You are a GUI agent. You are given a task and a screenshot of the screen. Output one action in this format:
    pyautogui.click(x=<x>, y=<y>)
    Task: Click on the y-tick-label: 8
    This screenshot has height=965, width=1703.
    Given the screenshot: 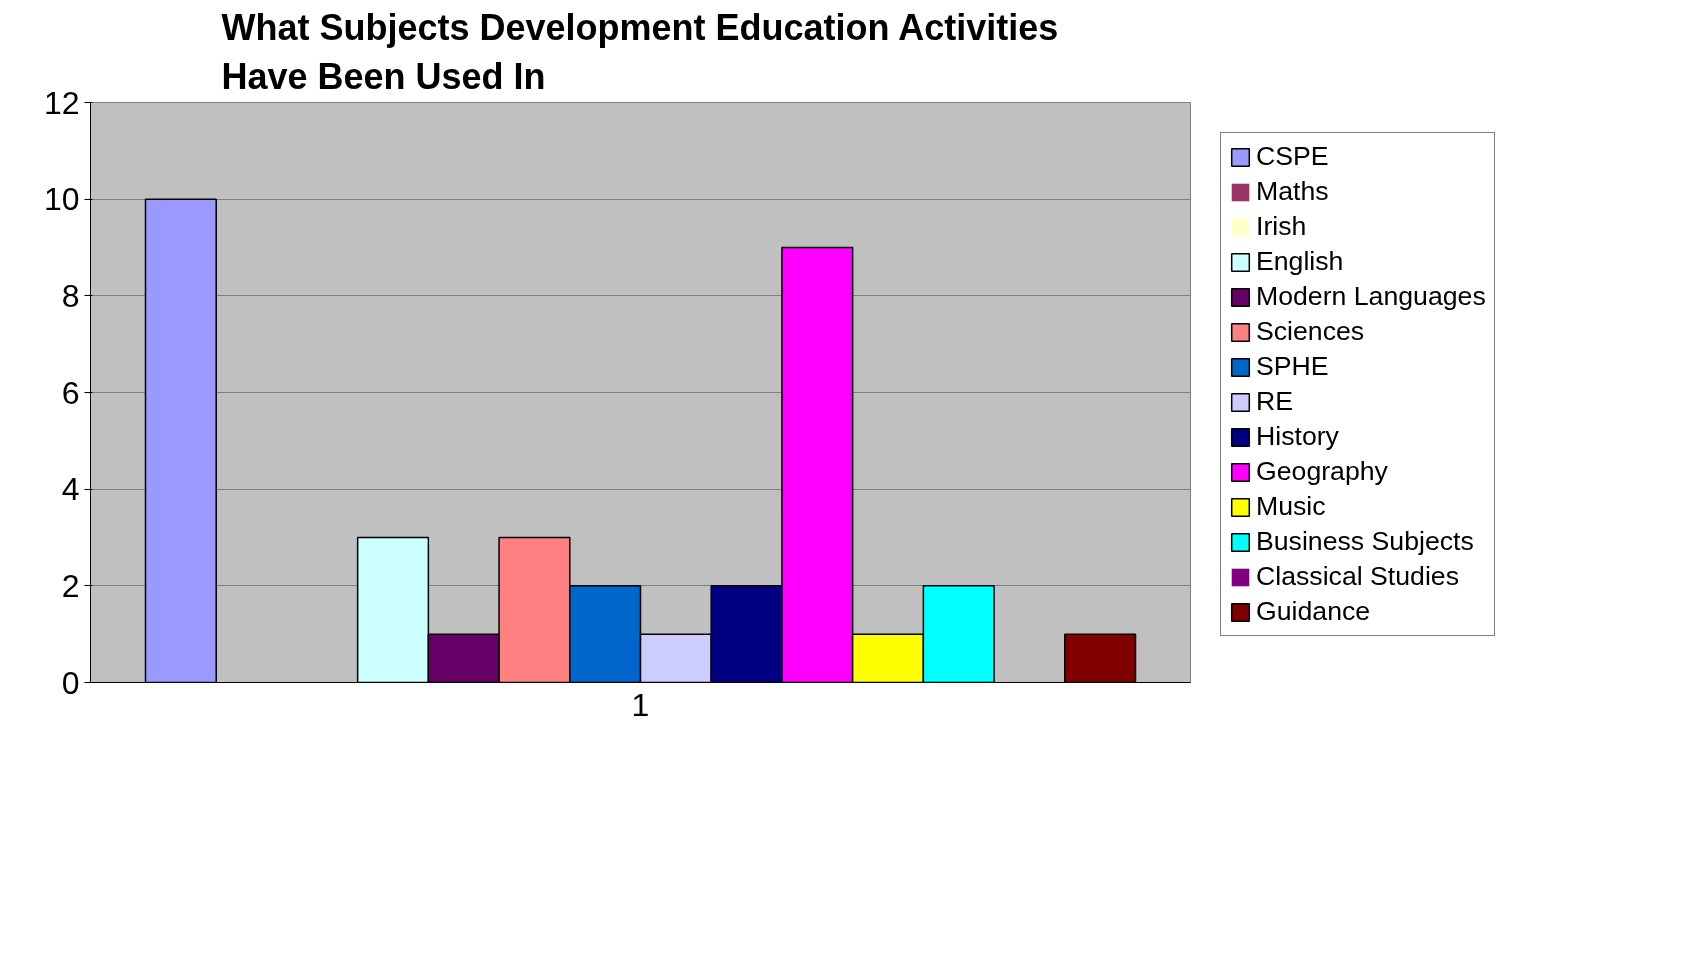 What is the action you would take?
    pyautogui.click(x=70, y=295)
    